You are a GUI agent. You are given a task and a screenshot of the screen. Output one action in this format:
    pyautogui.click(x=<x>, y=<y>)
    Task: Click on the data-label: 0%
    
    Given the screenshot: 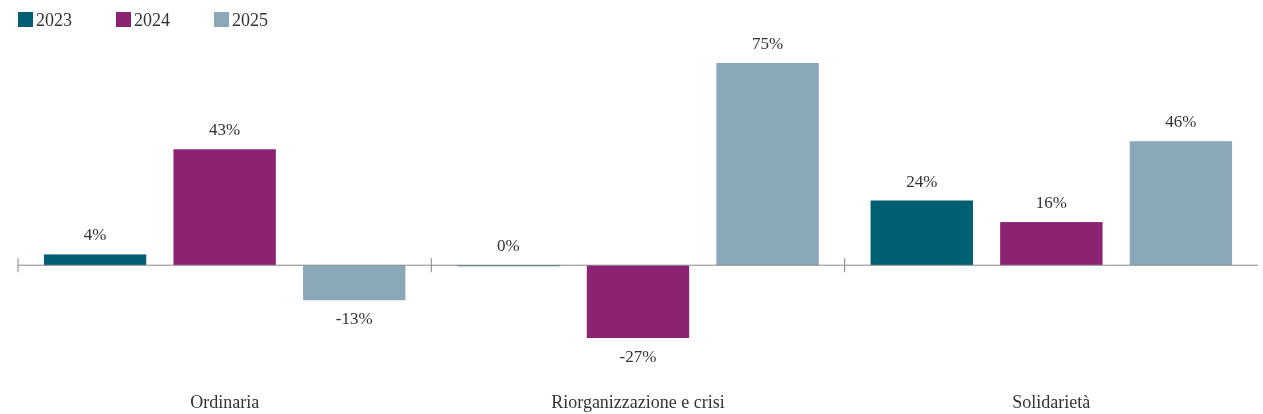 What is the action you would take?
    pyautogui.click(x=508, y=246)
    